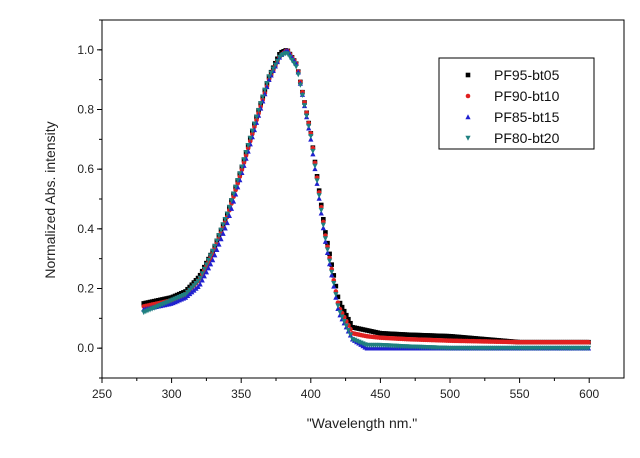  I want to click on y-tick-label: 0.2, so click(85, 289).